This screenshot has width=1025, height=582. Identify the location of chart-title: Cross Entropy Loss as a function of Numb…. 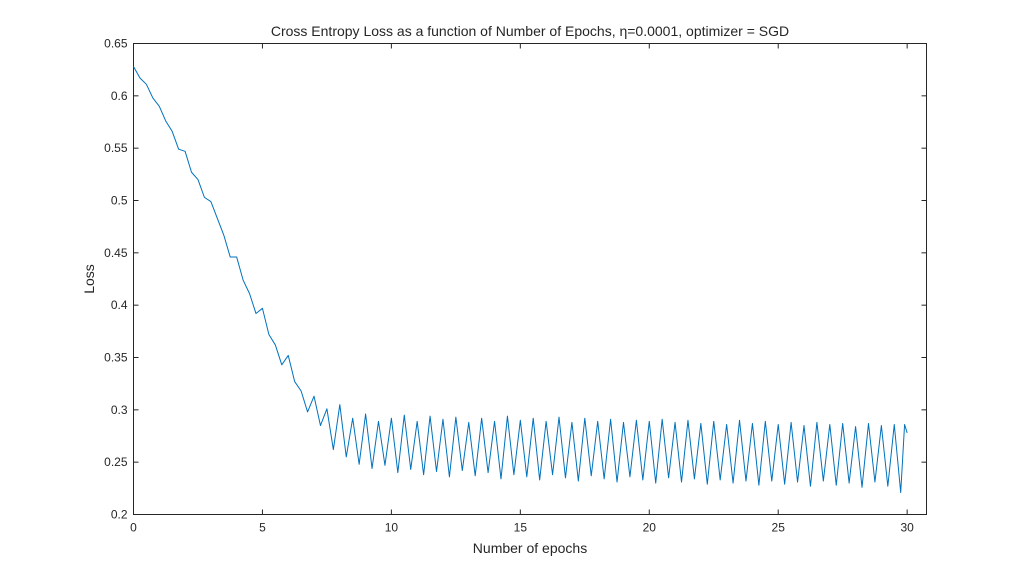
(530, 31).